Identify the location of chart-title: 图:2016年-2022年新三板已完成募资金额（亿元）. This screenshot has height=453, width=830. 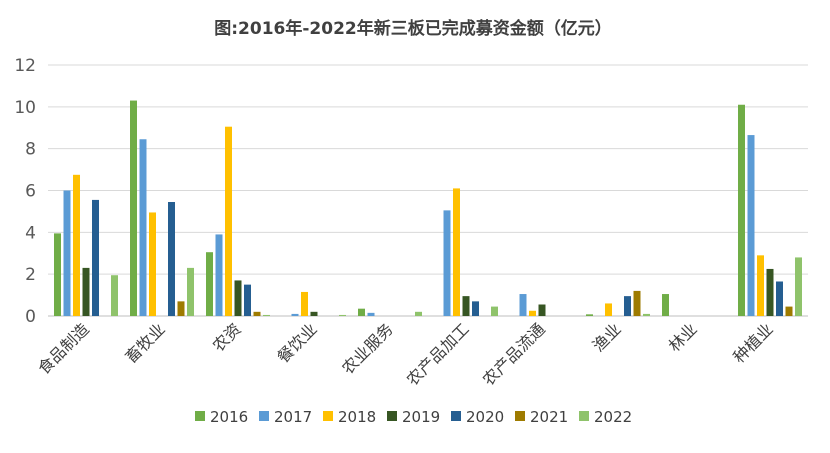
(412, 28).